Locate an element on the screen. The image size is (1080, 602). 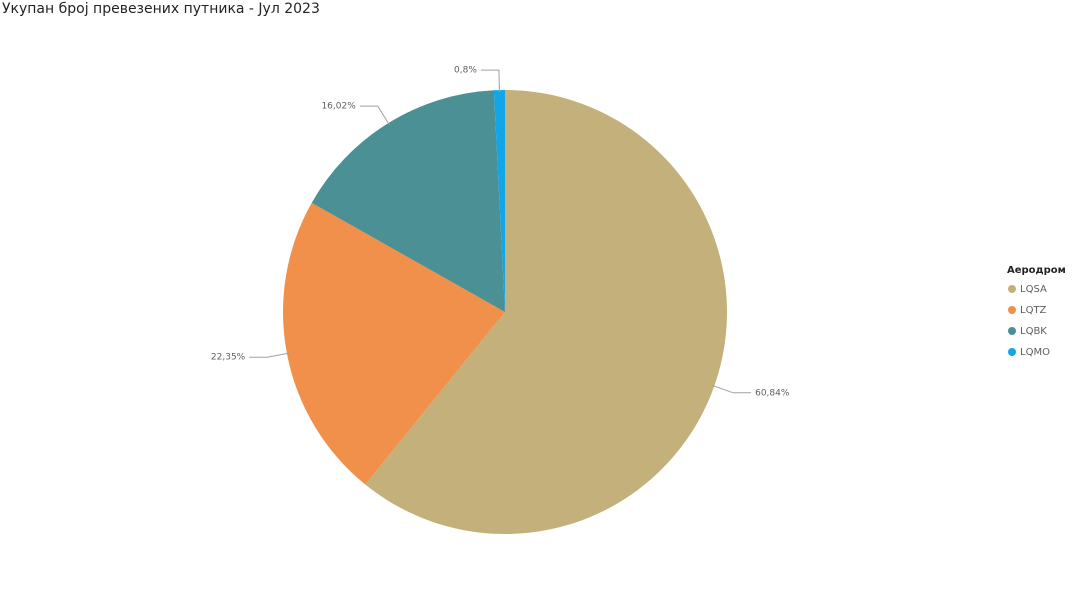
legend-label: LQTZ is located at coordinates (1033, 310).